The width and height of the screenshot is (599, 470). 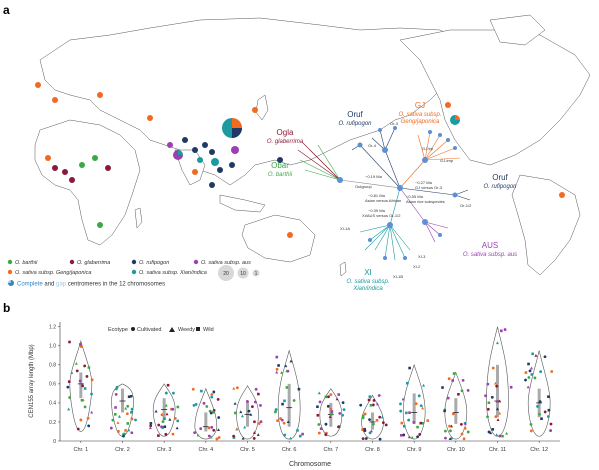 I want to click on aus-species: O. sativa subsp. aus, so click(x=490, y=255).